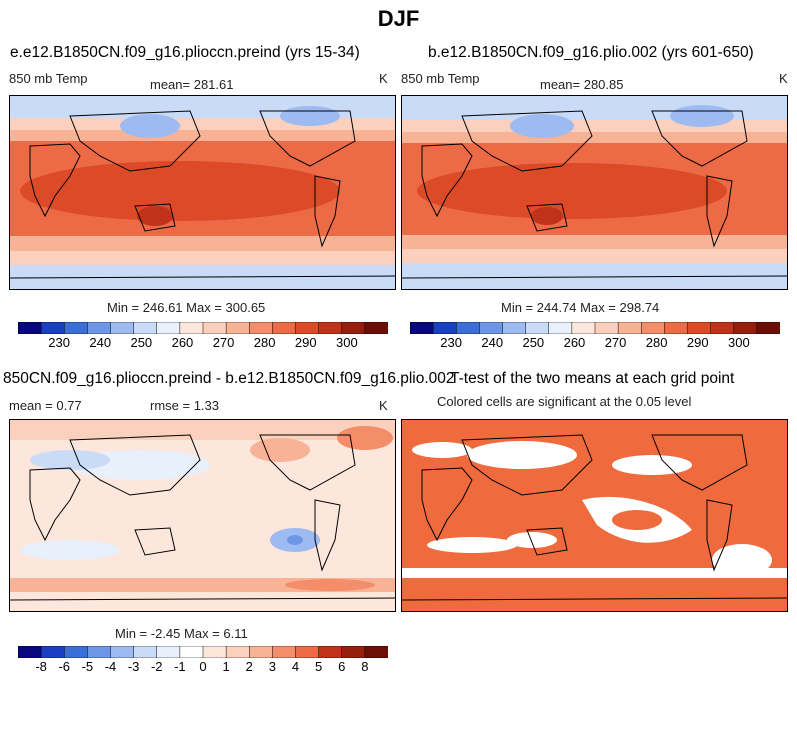  I want to click on colorbar-plio: 230 240 250 260 270 280 290 300, so click(595, 336).